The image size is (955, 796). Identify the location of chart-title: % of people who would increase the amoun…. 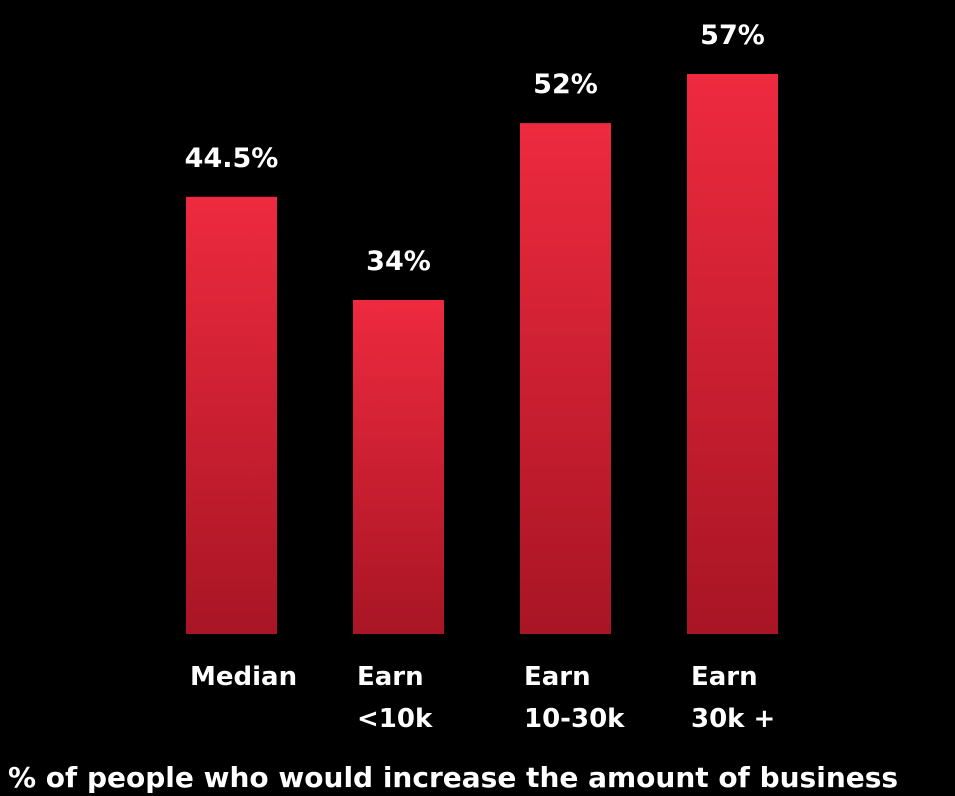
(453, 777).